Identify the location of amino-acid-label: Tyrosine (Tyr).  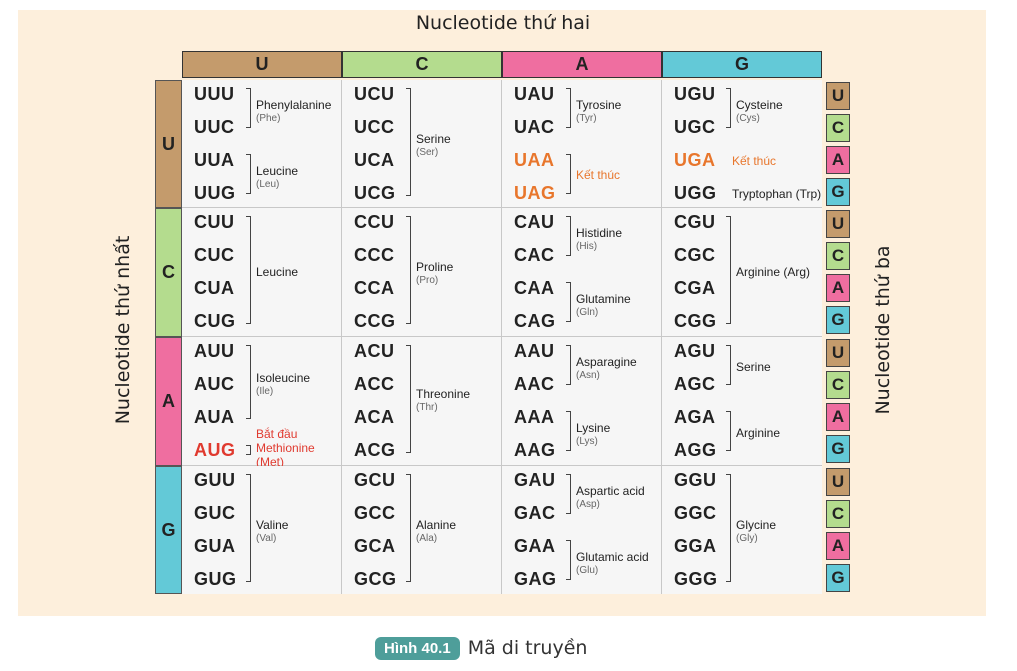
(599, 111).